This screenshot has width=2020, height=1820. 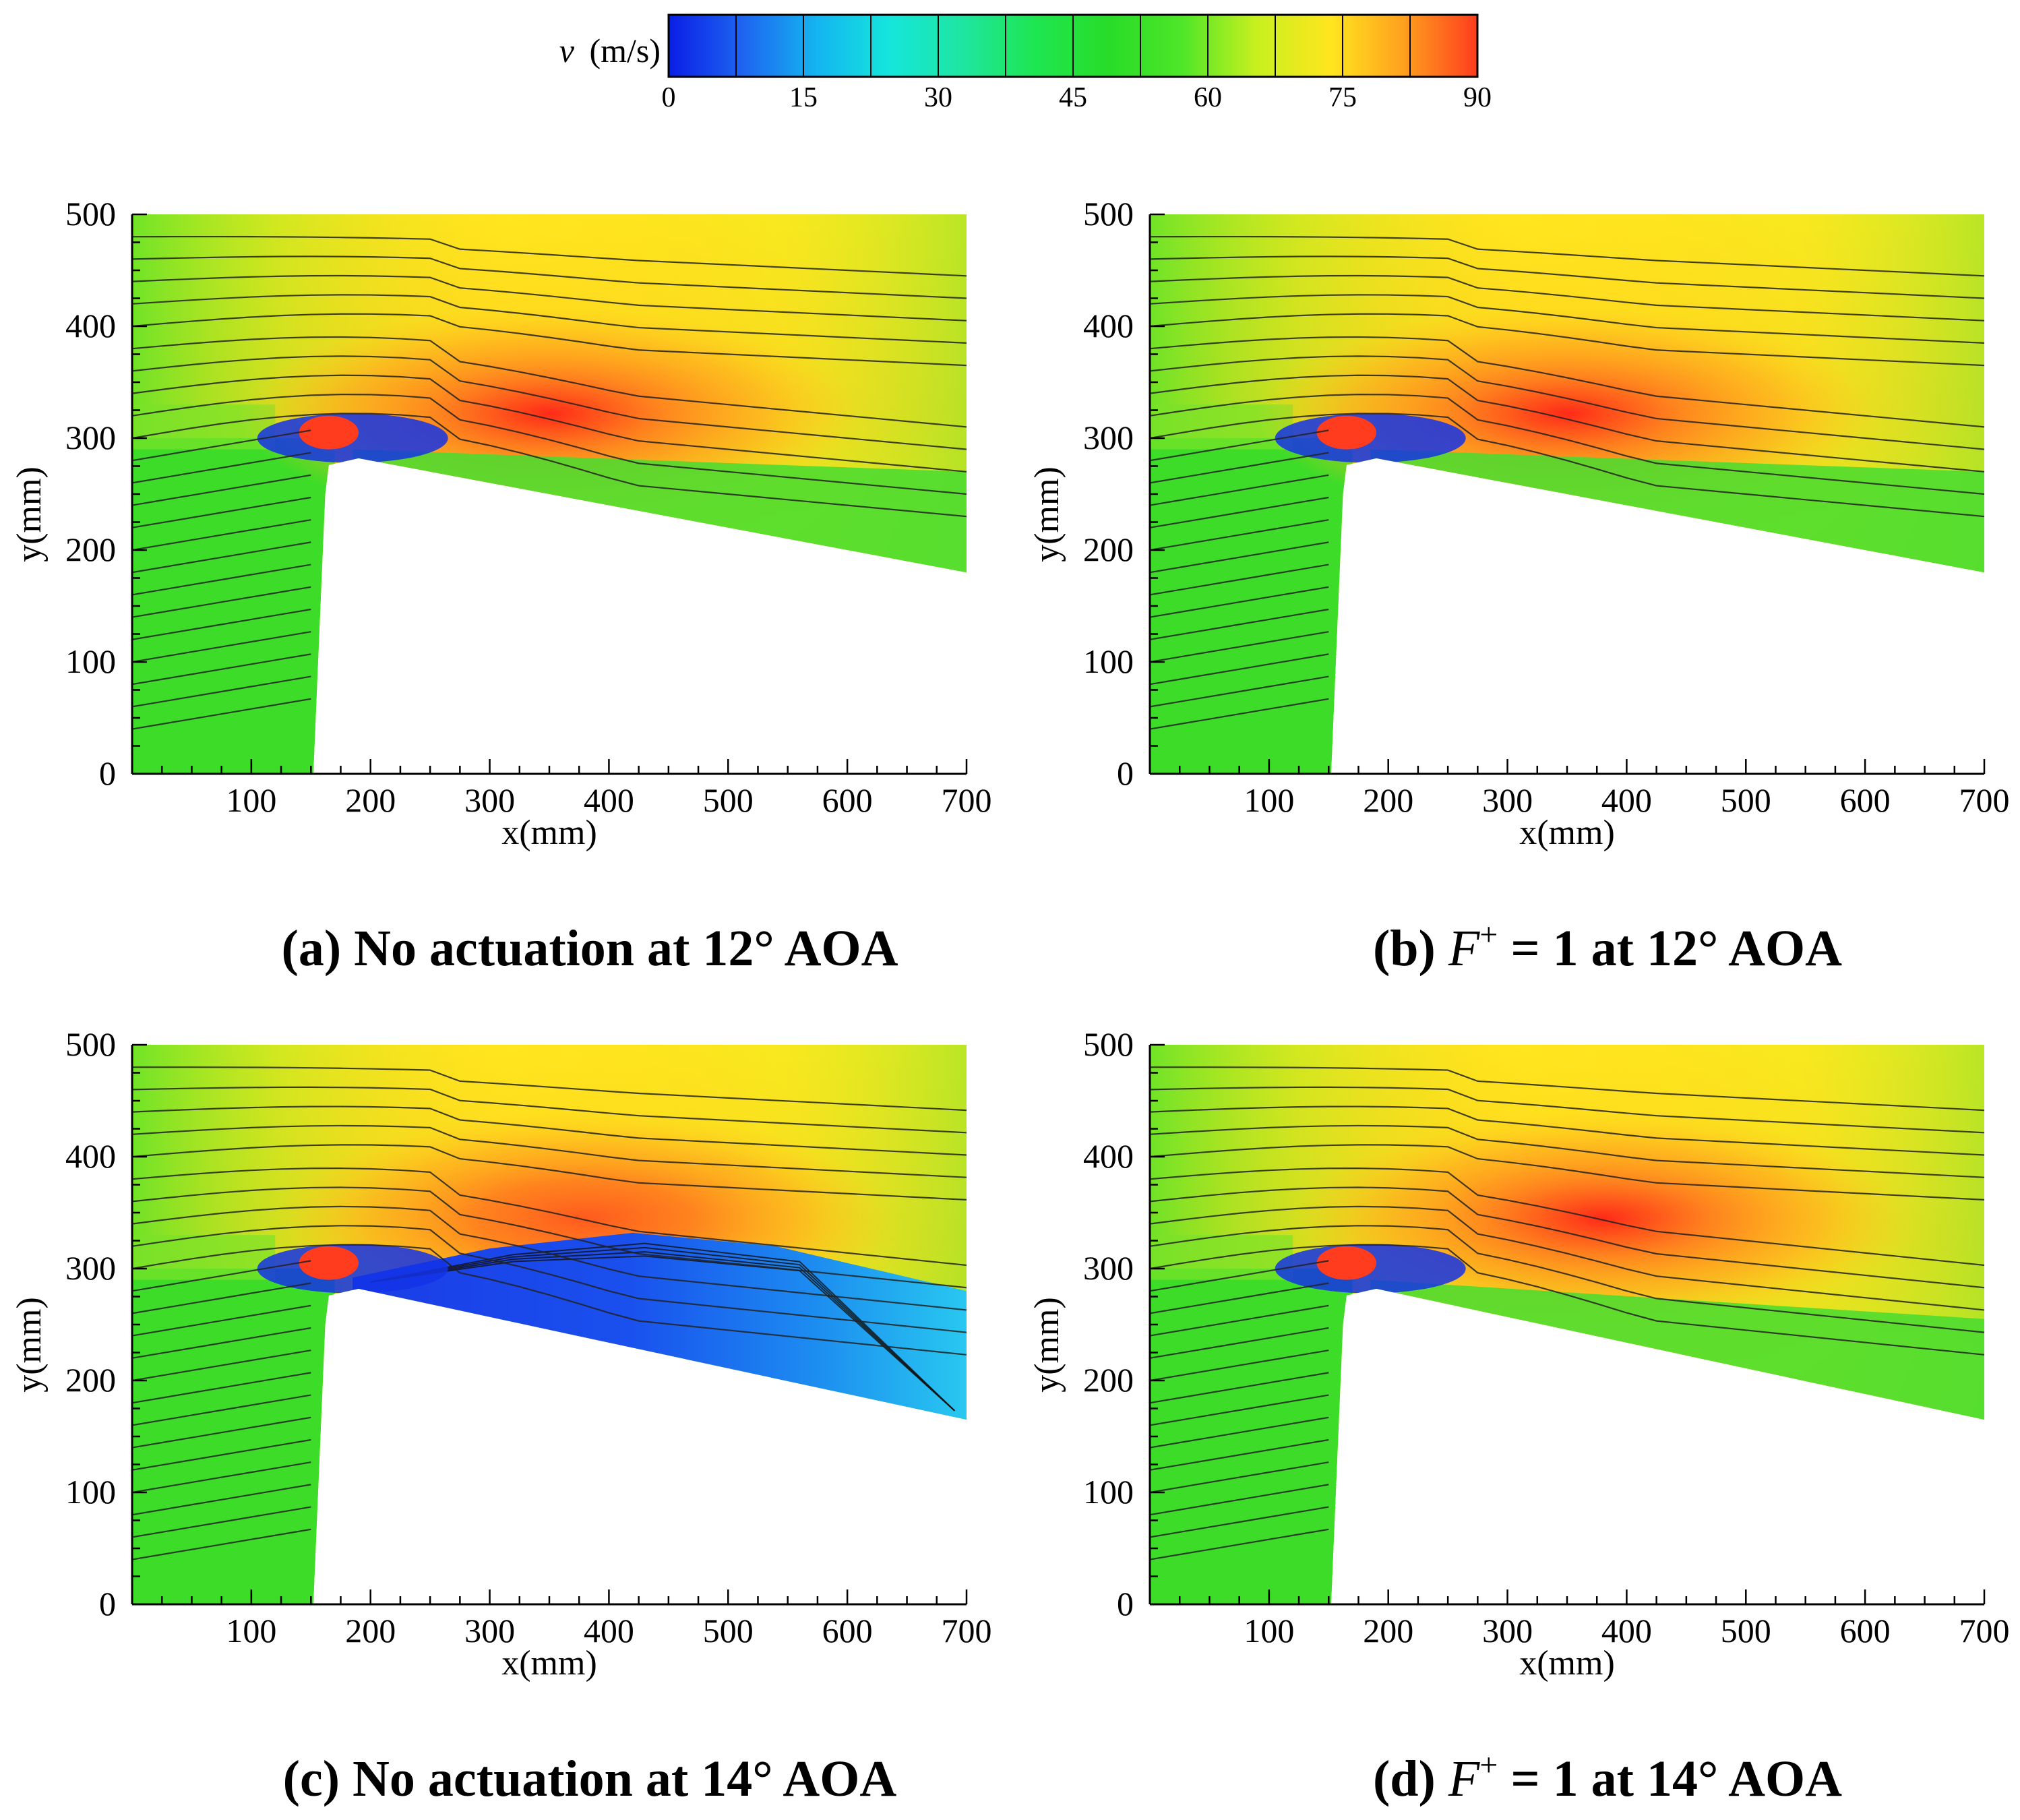 I want to click on velocity-field, so click(x=549, y=494).